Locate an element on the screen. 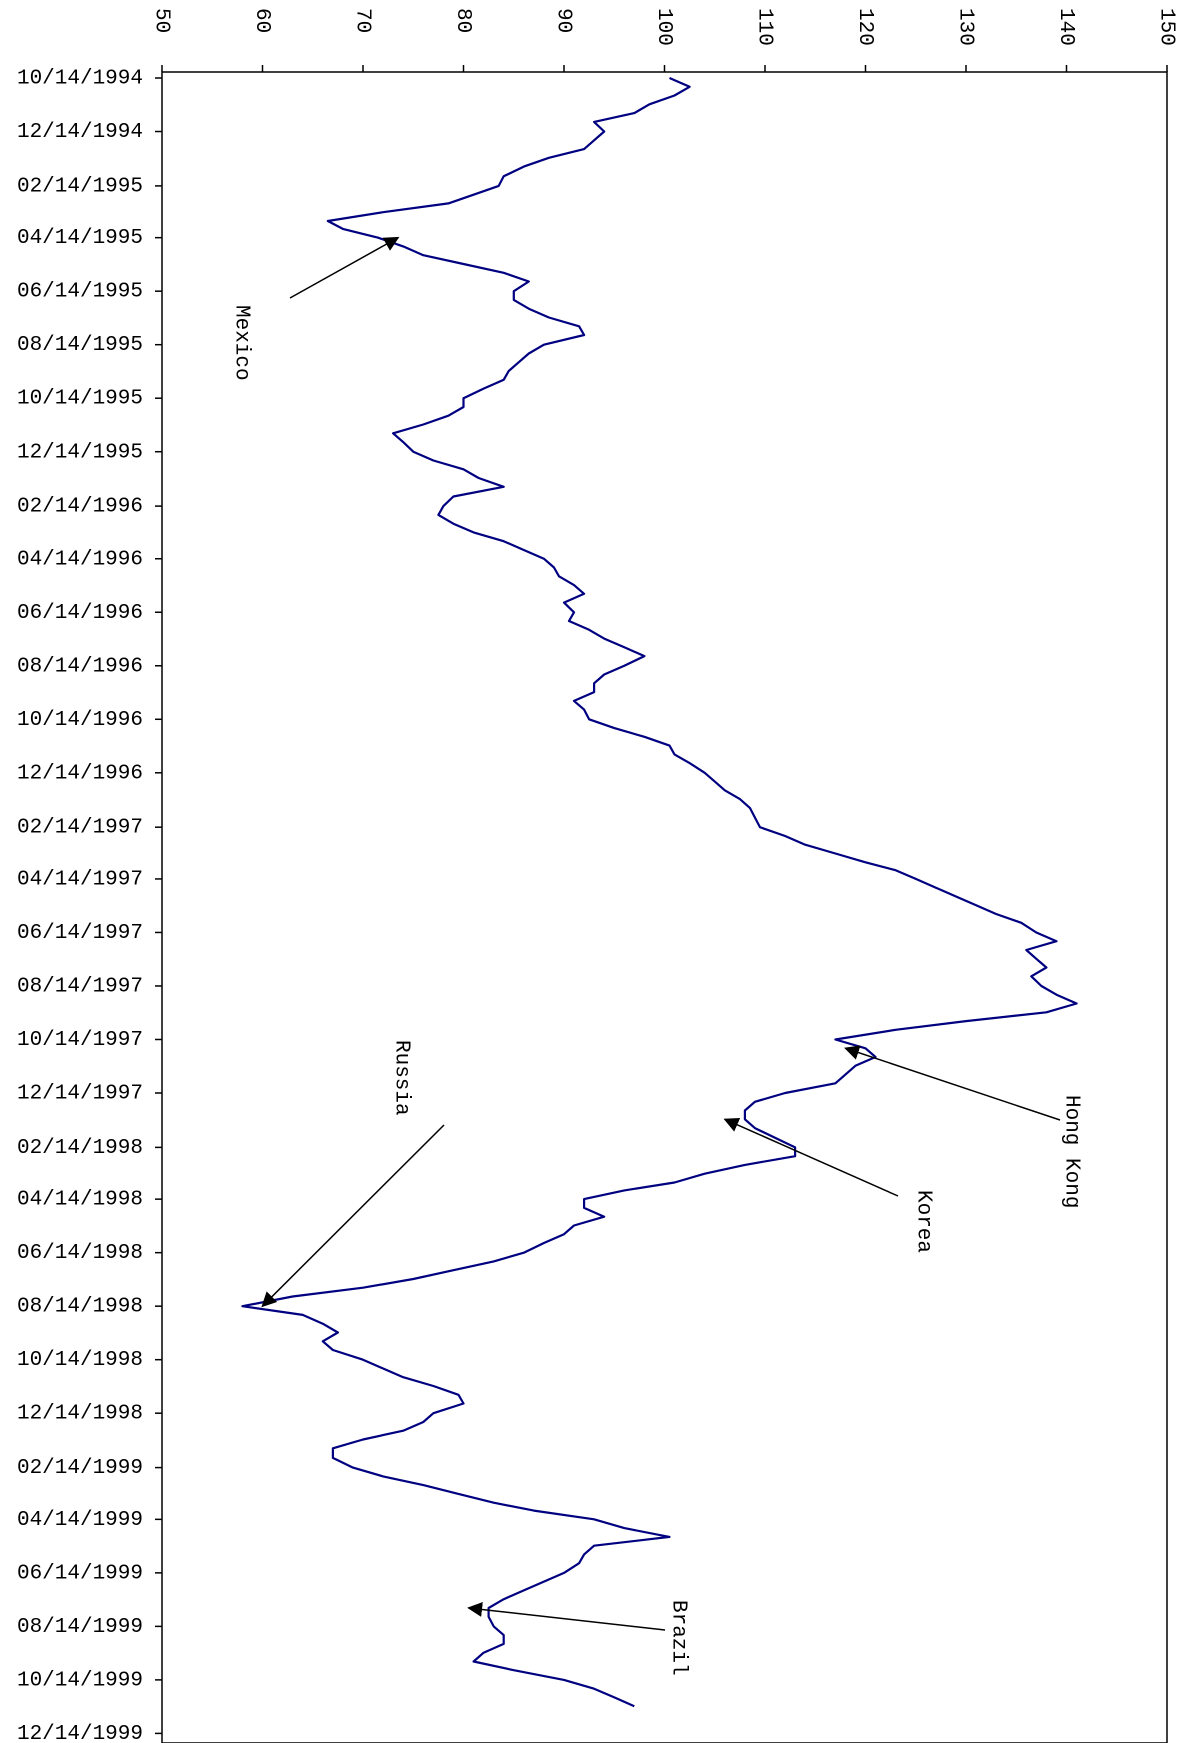 The width and height of the screenshot is (1183, 1743). annotation-label-hong-kong: Hong Kong is located at coordinates (1070, 1151).